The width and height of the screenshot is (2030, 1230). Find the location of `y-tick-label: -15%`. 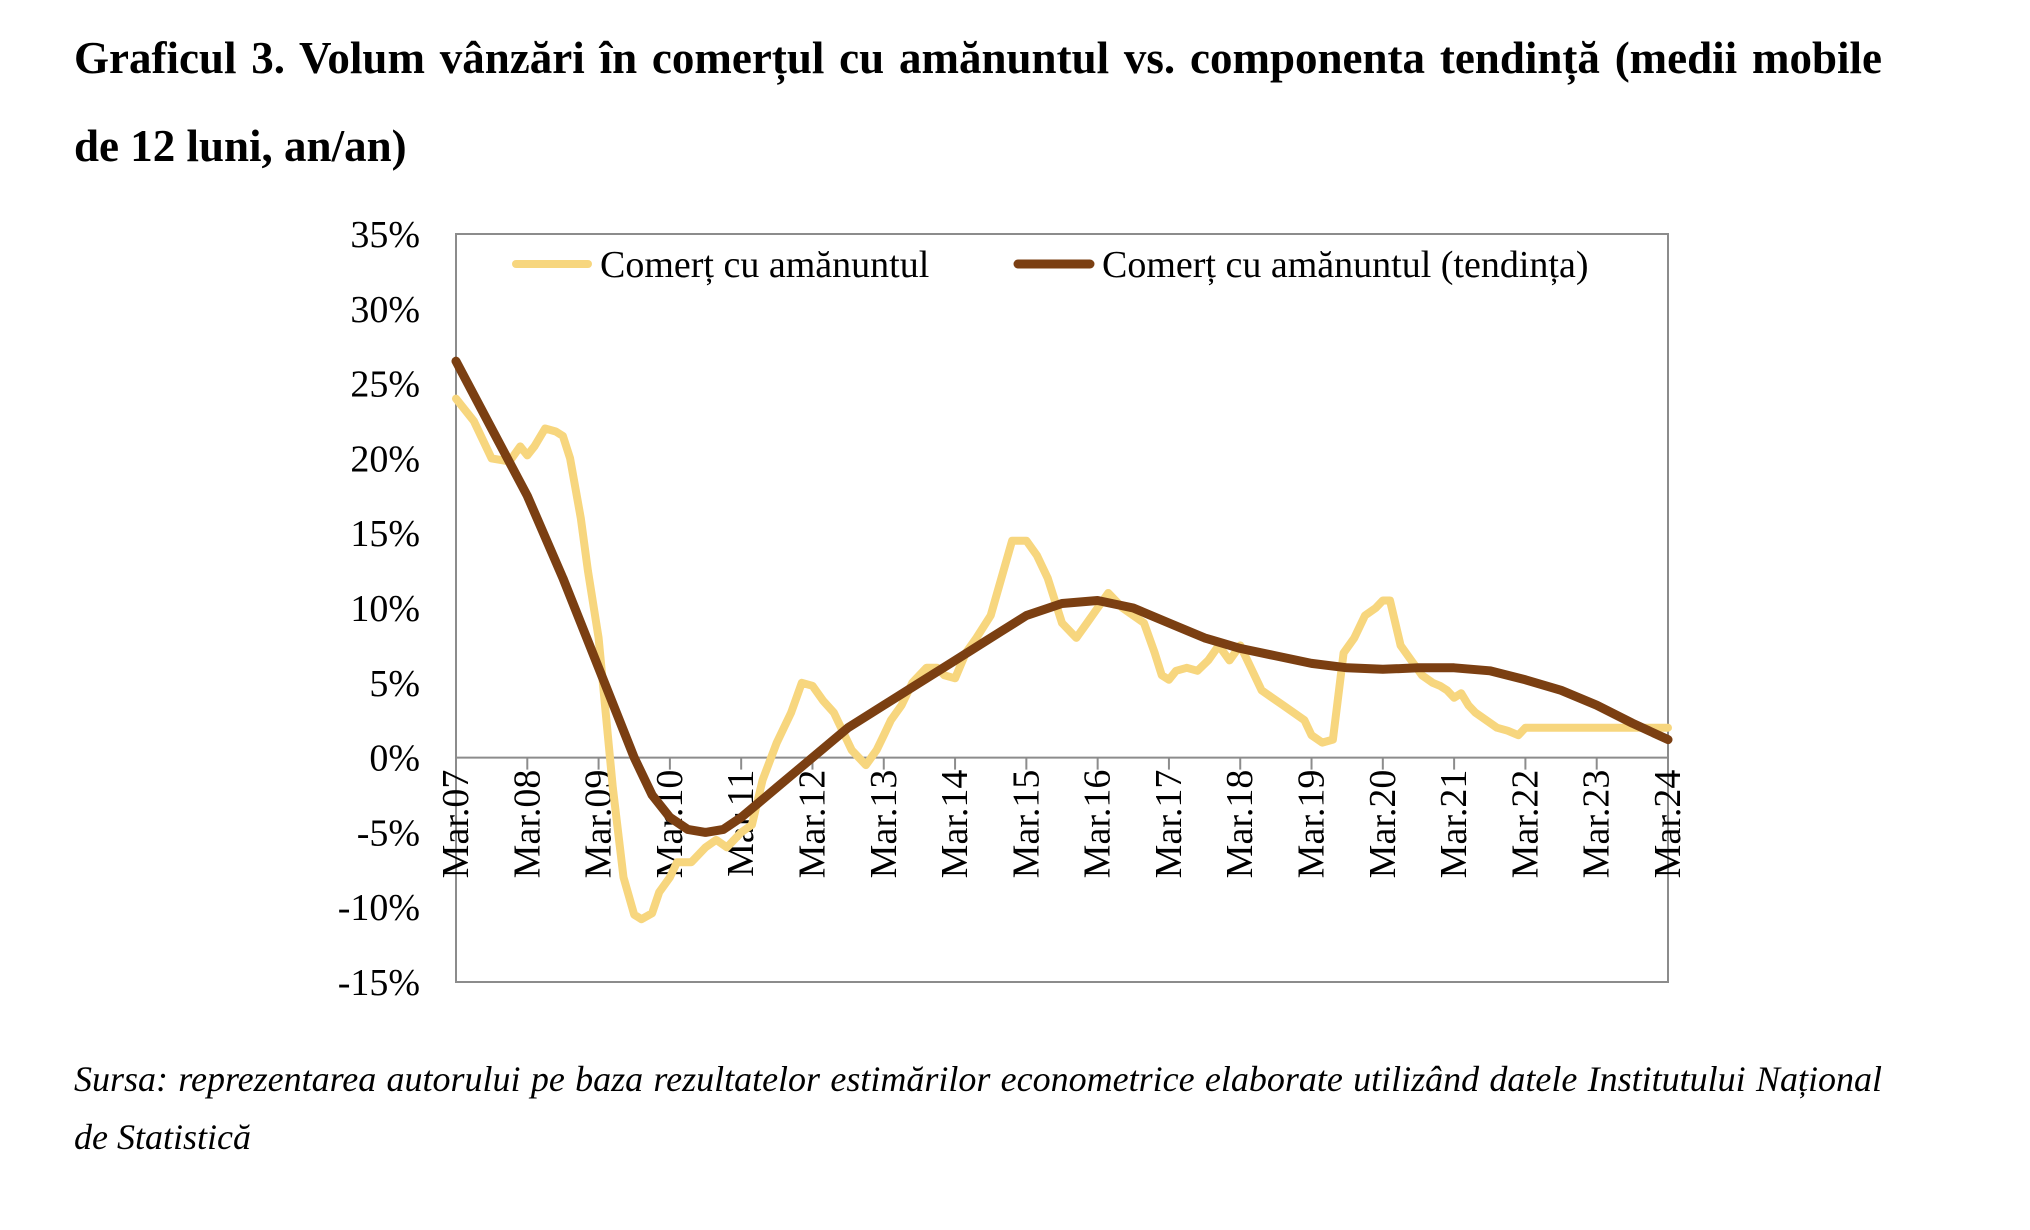

y-tick-label: -15% is located at coordinates (379, 983).